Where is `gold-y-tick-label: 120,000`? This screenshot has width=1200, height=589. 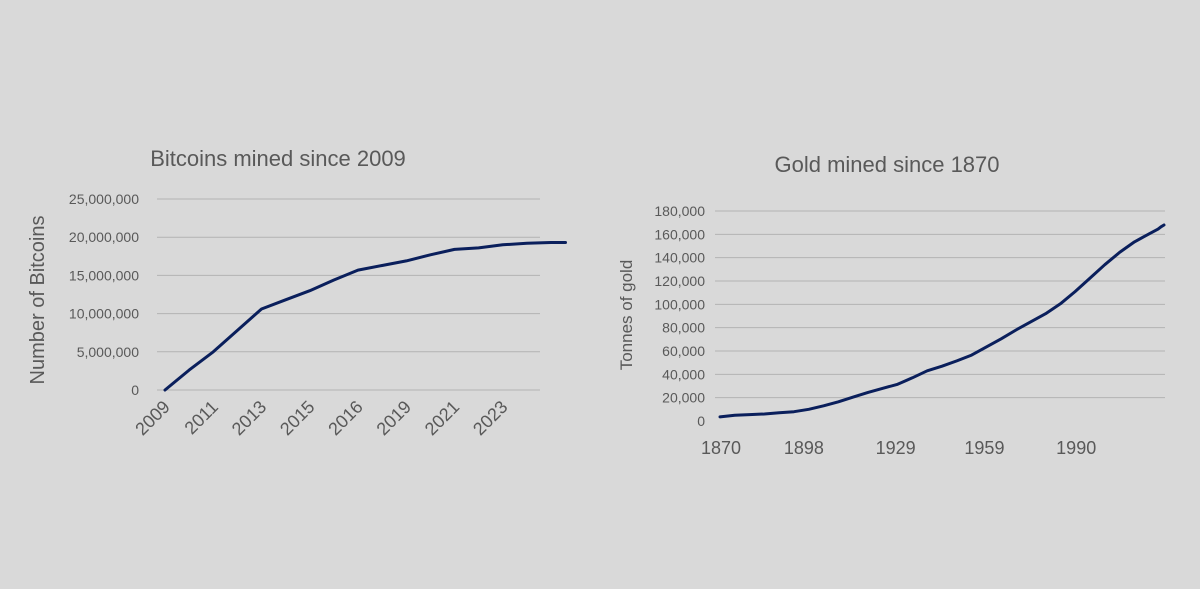 gold-y-tick-label: 120,000 is located at coordinates (679, 281).